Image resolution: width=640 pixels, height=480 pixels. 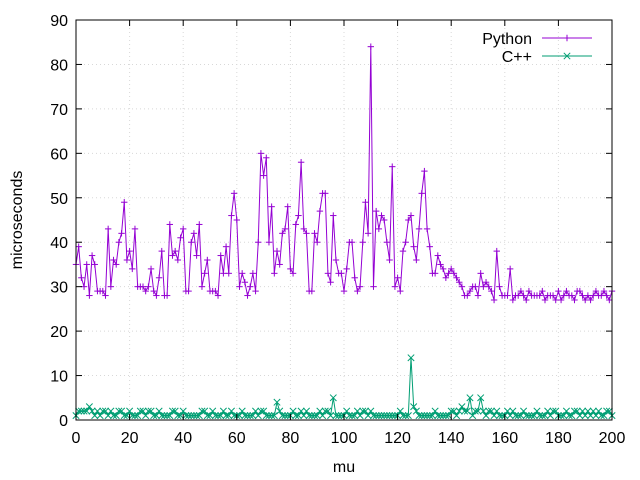 I want to click on x-axis-title: mu, so click(x=344, y=467).